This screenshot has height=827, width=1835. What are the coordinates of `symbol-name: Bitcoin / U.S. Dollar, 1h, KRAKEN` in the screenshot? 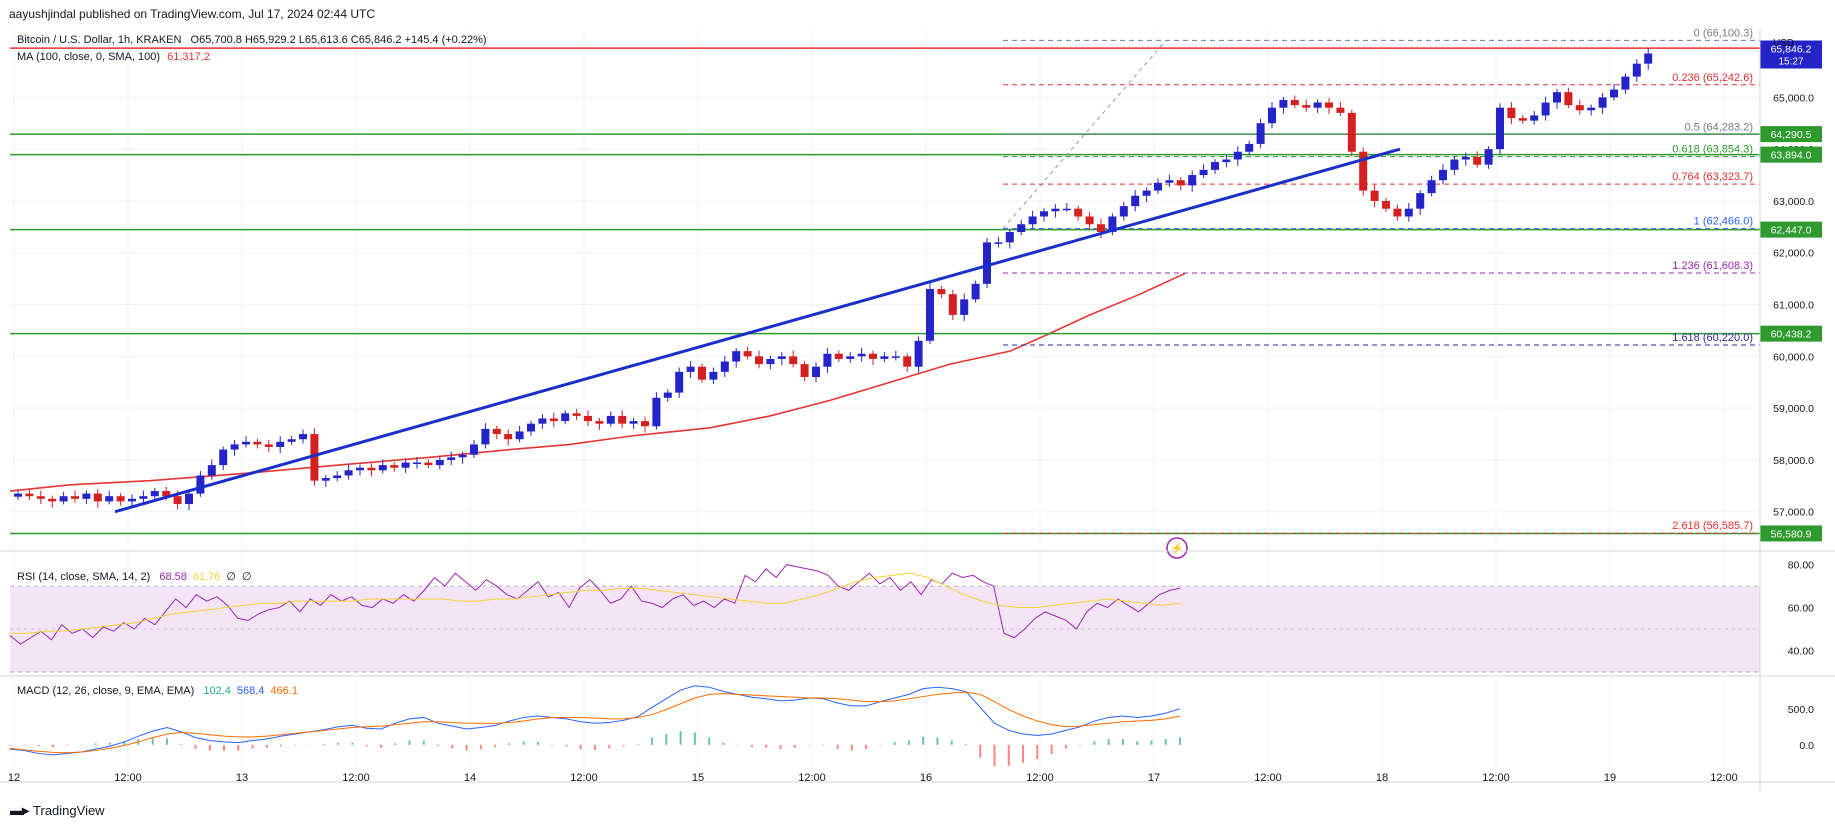 It's located at (99, 40).